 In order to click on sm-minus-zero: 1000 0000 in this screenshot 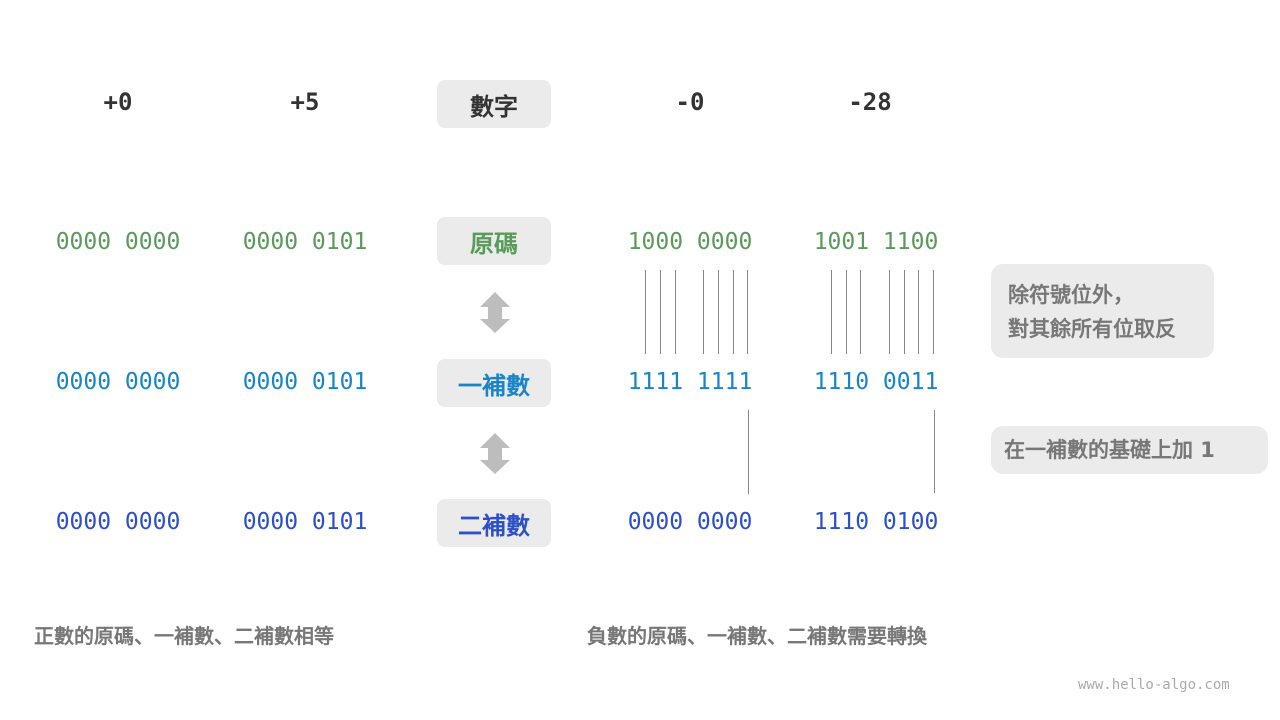, I will do `click(690, 242)`.